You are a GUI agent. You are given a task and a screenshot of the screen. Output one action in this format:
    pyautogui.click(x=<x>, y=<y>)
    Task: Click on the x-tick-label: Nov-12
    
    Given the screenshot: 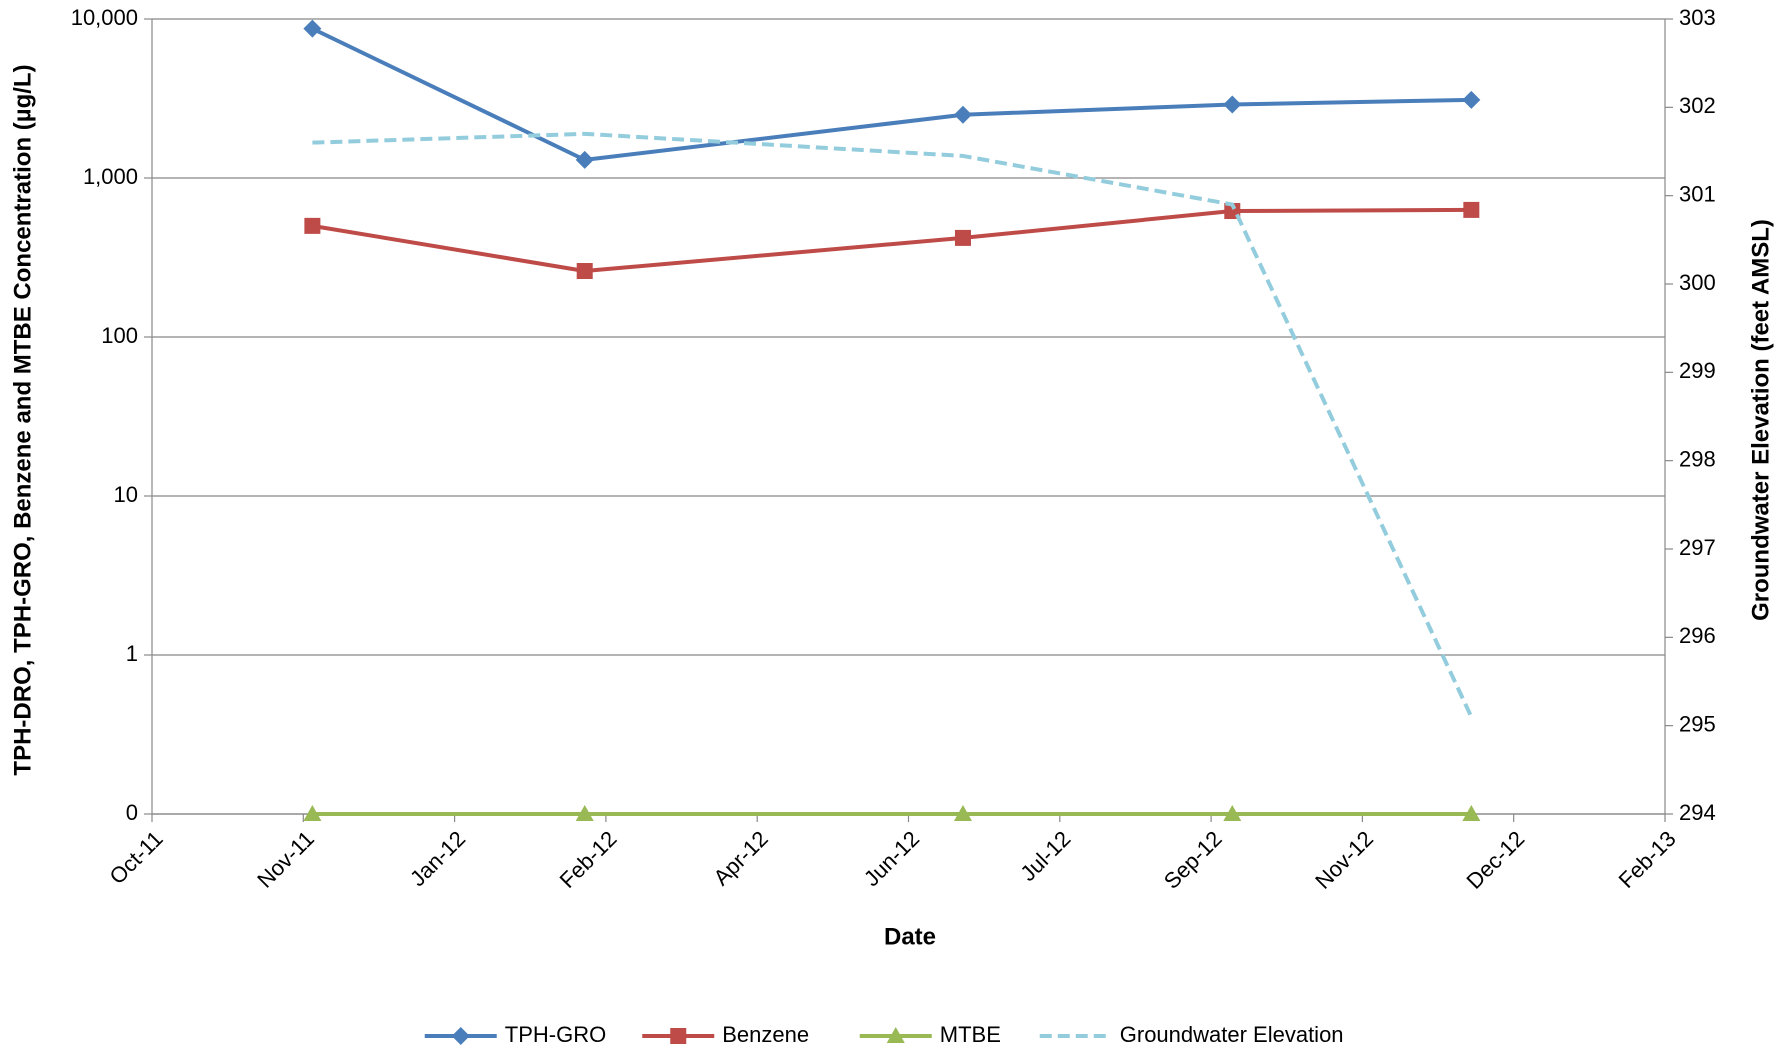 What is the action you would take?
    pyautogui.click(x=1344, y=860)
    